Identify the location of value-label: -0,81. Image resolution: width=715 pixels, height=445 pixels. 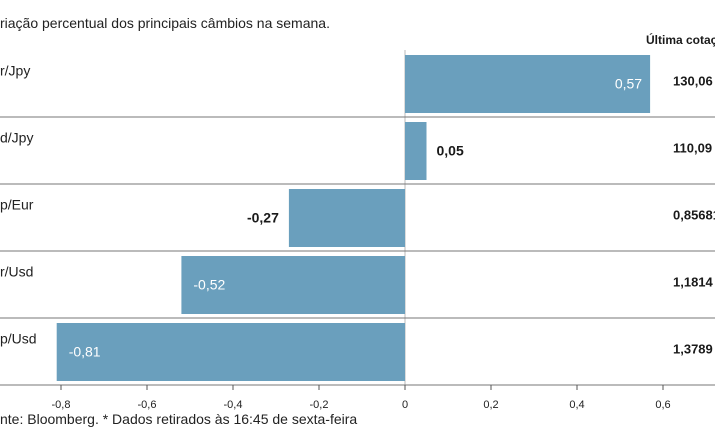
(85, 352).